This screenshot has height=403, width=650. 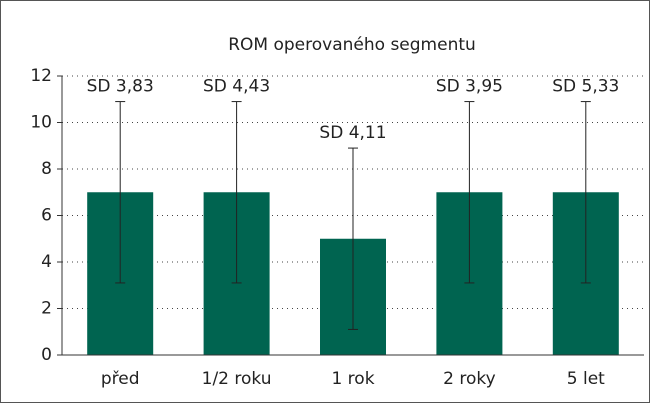 I want to click on error-label: SD 3,83, so click(x=120, y=87).